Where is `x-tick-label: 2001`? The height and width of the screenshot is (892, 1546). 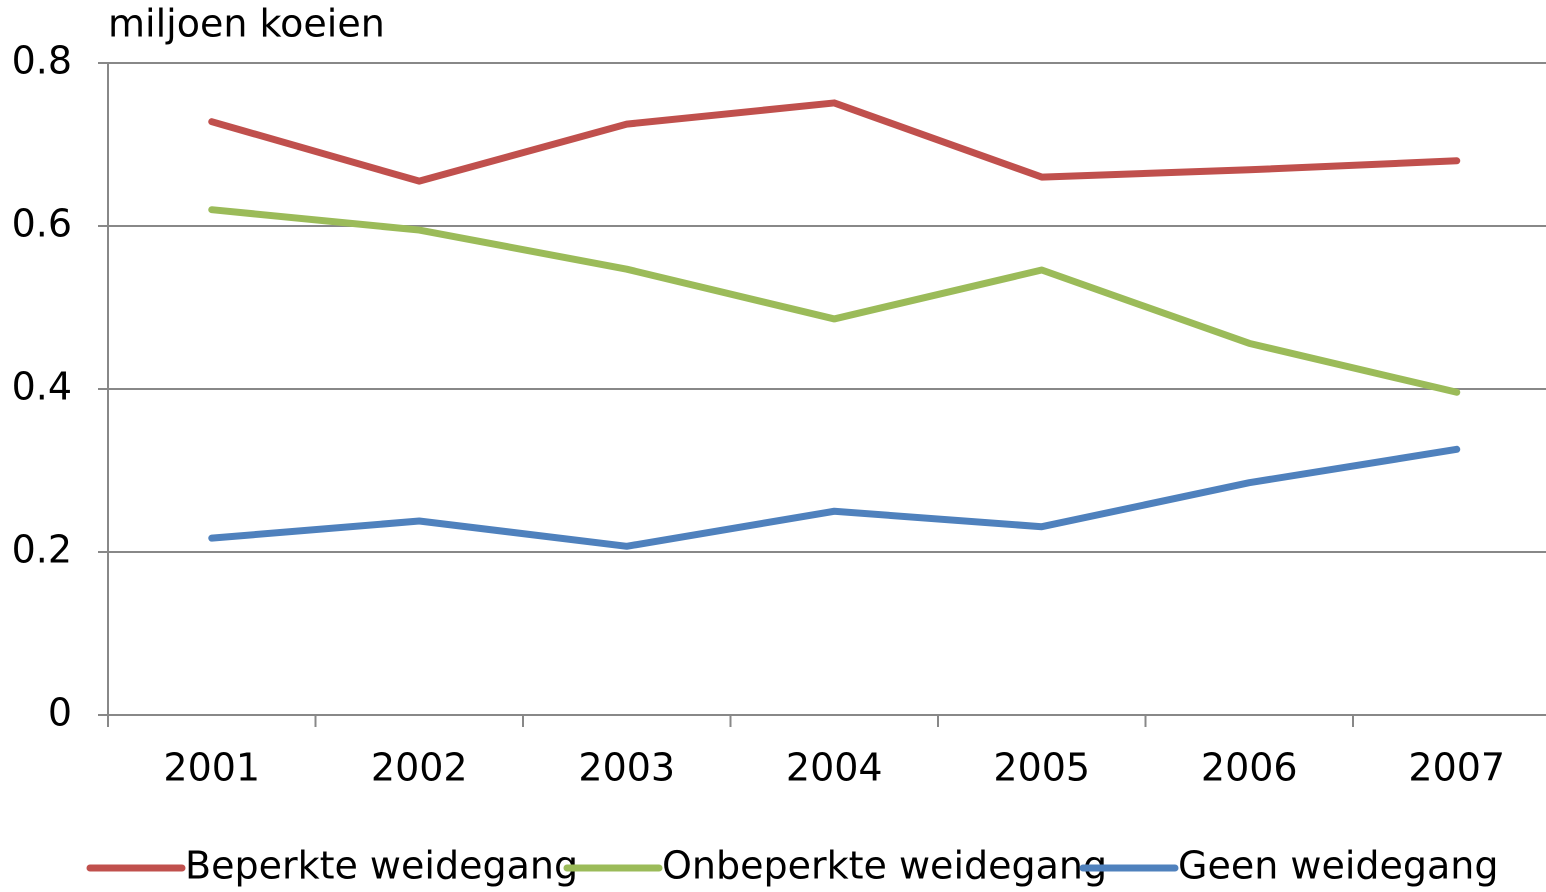 x-tick-label: 2001 is located at coordinates (211, 768).